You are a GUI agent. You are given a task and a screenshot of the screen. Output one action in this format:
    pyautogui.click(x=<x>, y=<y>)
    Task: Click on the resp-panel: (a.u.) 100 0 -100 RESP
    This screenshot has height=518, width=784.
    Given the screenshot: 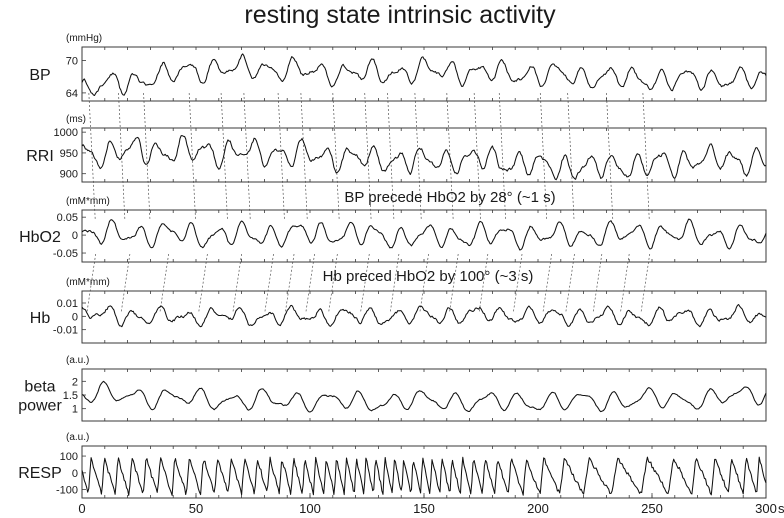 What is the action you would take?
    pyautogui.click(x=392, y=465)
    